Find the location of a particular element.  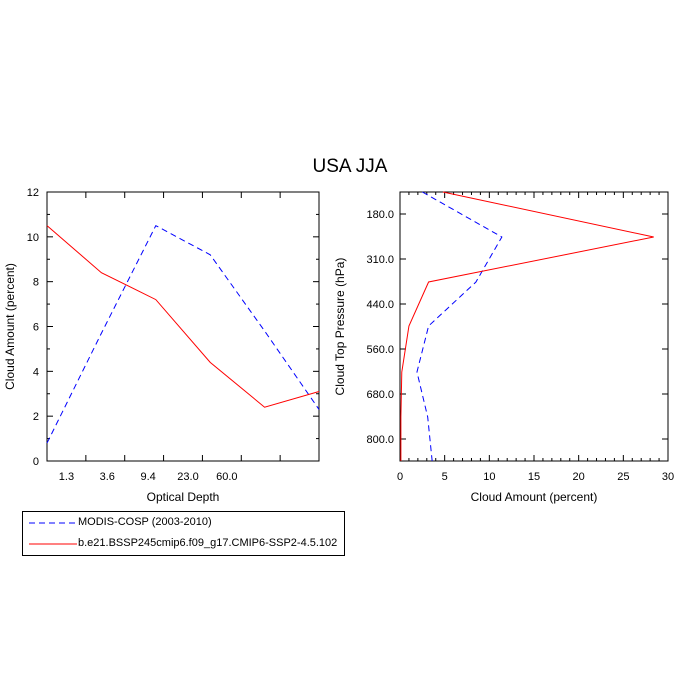

legend-label-obs: MODIS-COSP (2003-2010) is located at coordinates (145, 522).